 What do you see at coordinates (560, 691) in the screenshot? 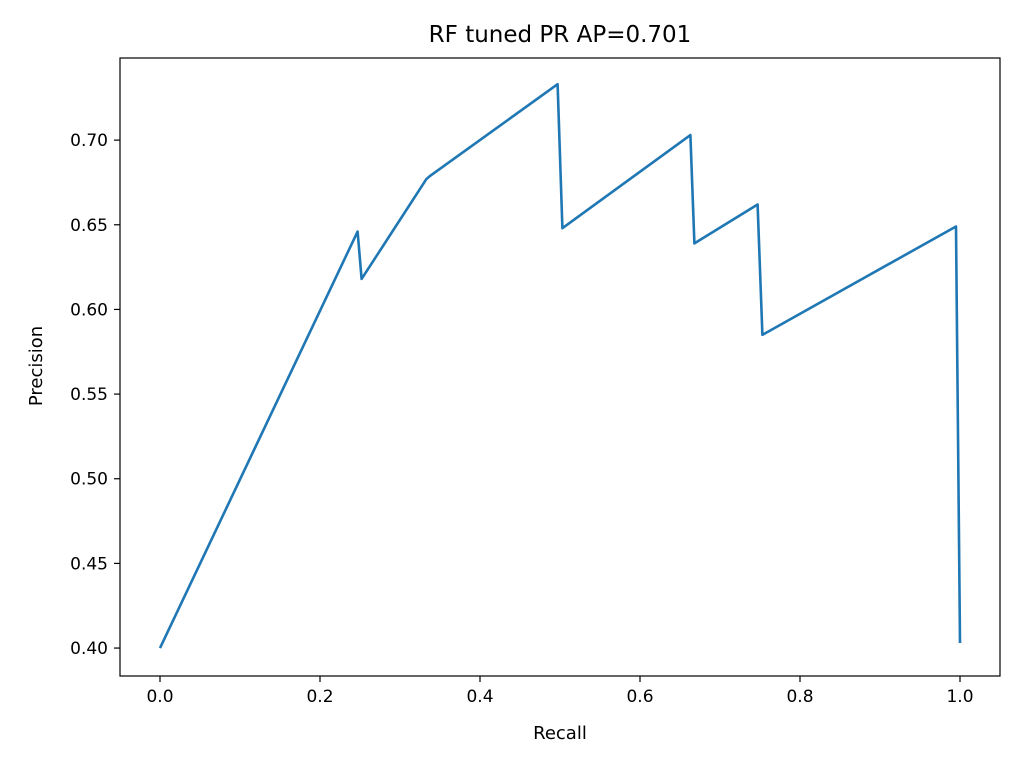
I see `x-axis-ticks: 0.0 0.2 0.4 0.6 0.8 1.0` at bounding box center [560, 691].